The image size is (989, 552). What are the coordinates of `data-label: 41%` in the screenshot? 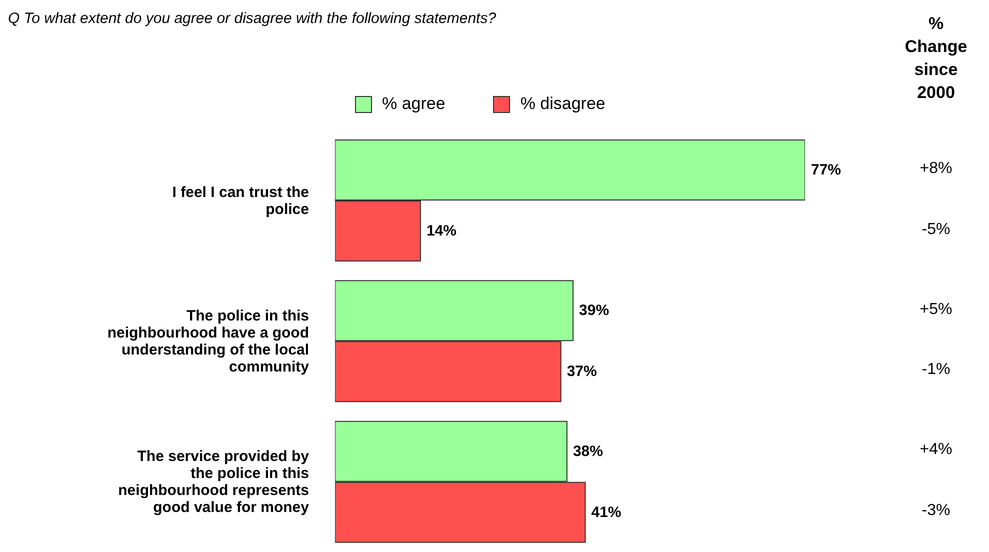 It's located at (606, 512).